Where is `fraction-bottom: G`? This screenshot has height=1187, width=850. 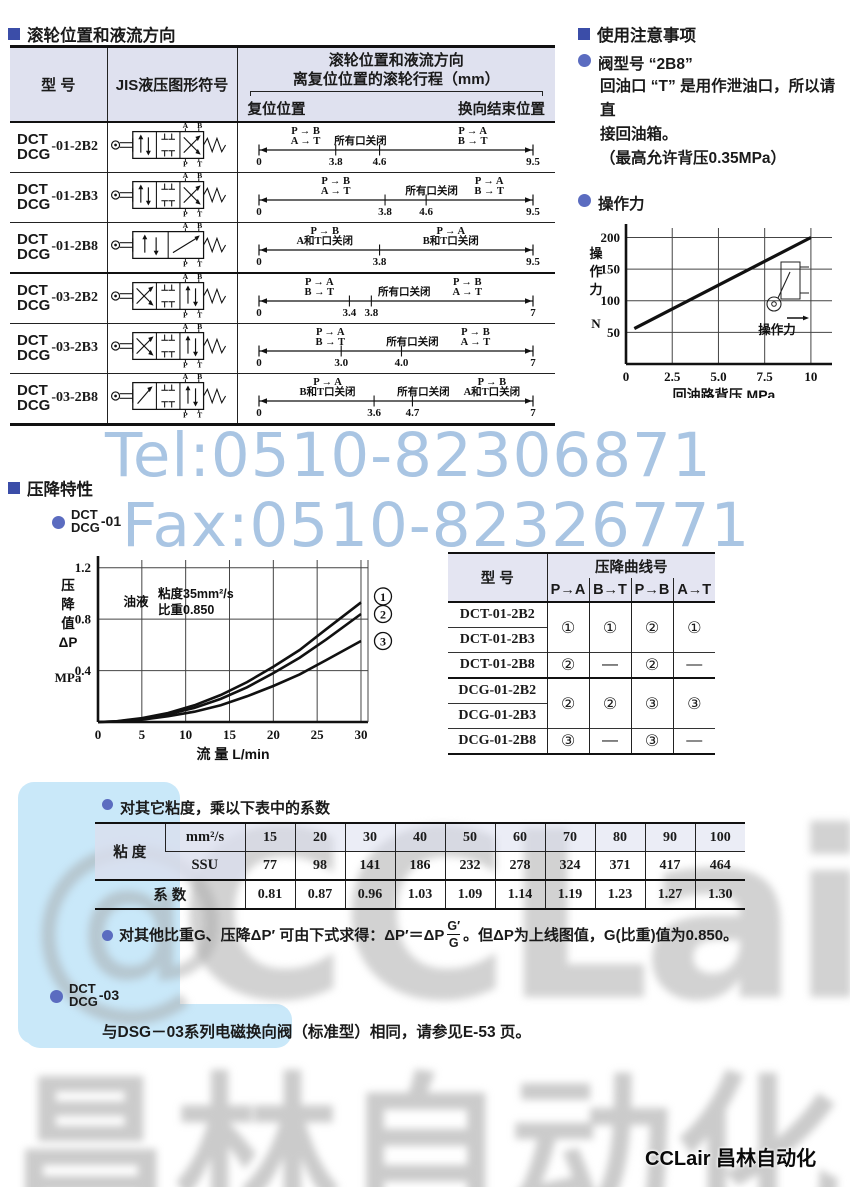 fraction-bottom: G is located at coordinates (453, 942).